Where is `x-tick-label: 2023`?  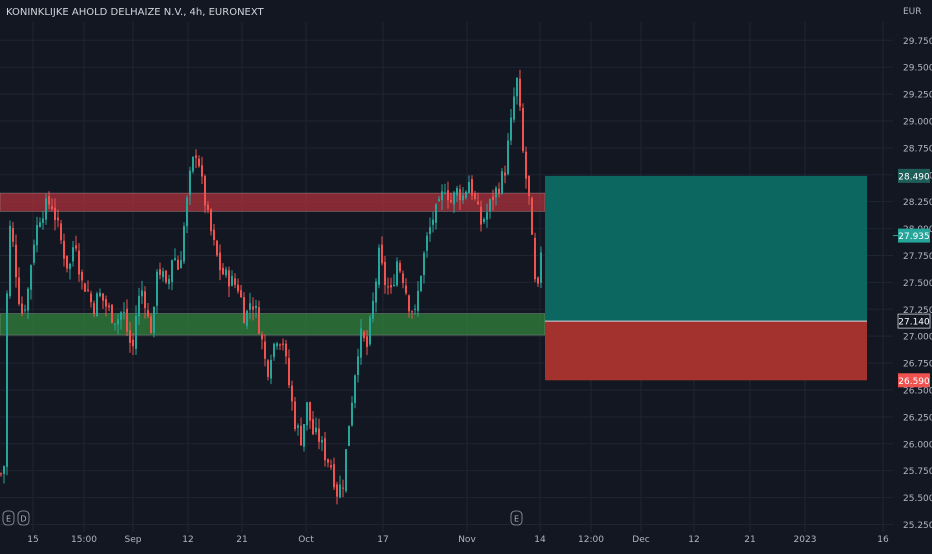 x-tick-label: 2023 is located at coordinates (805, 540).